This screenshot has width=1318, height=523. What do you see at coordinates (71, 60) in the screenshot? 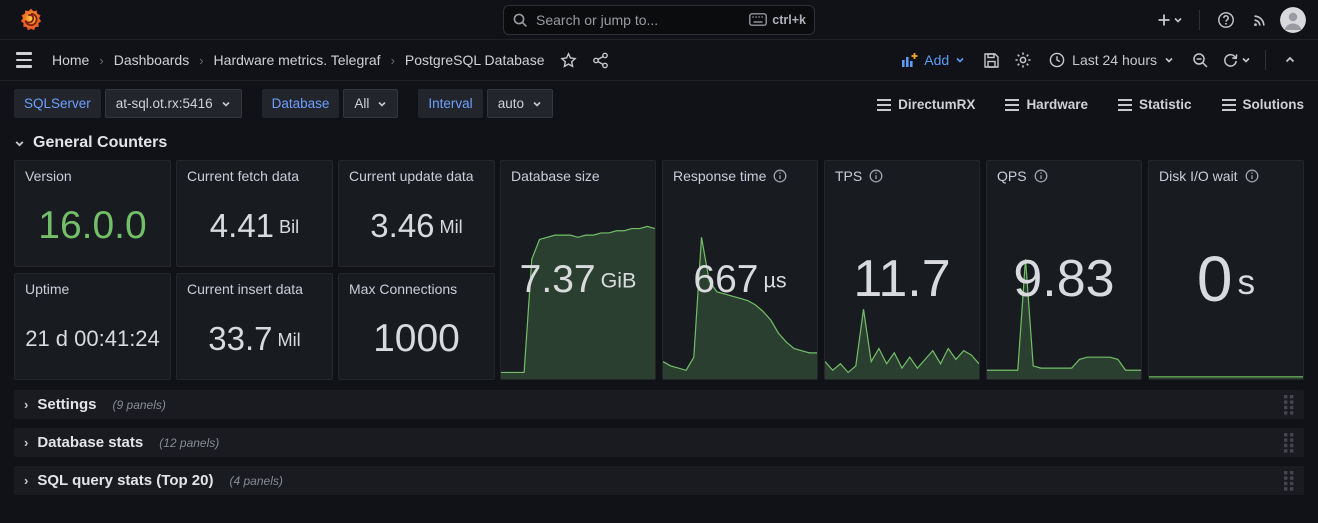
I see `breadcrumb-item-home: Home` at bounding box center [71, 60].